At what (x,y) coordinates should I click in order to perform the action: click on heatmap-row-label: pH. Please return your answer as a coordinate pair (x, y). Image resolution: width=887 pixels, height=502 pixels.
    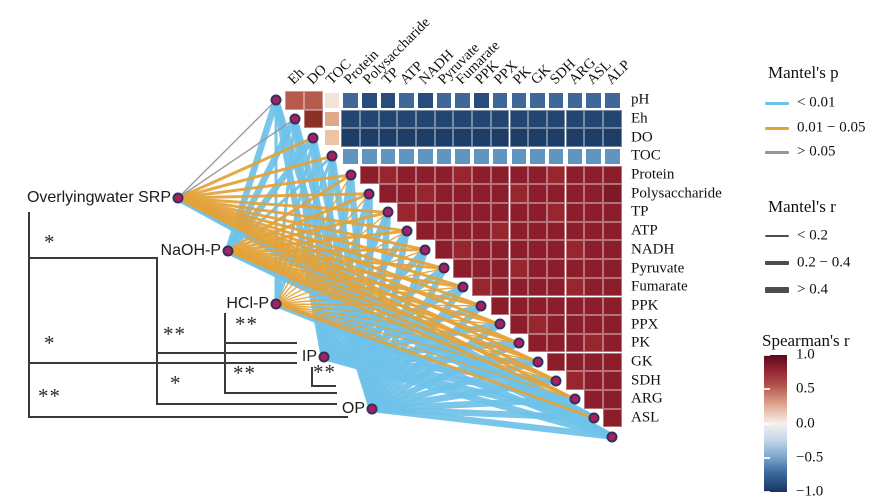
    Looking at the image, I should click on (640, 99).